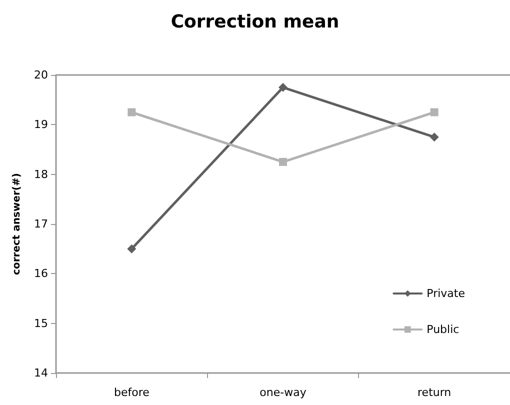 The height and width of the screenshot is (405, 510). What do you see at coordinates (41, 75) in the screenshot?
I see `y-tick-label: 20` at bounding box center [41, 75].